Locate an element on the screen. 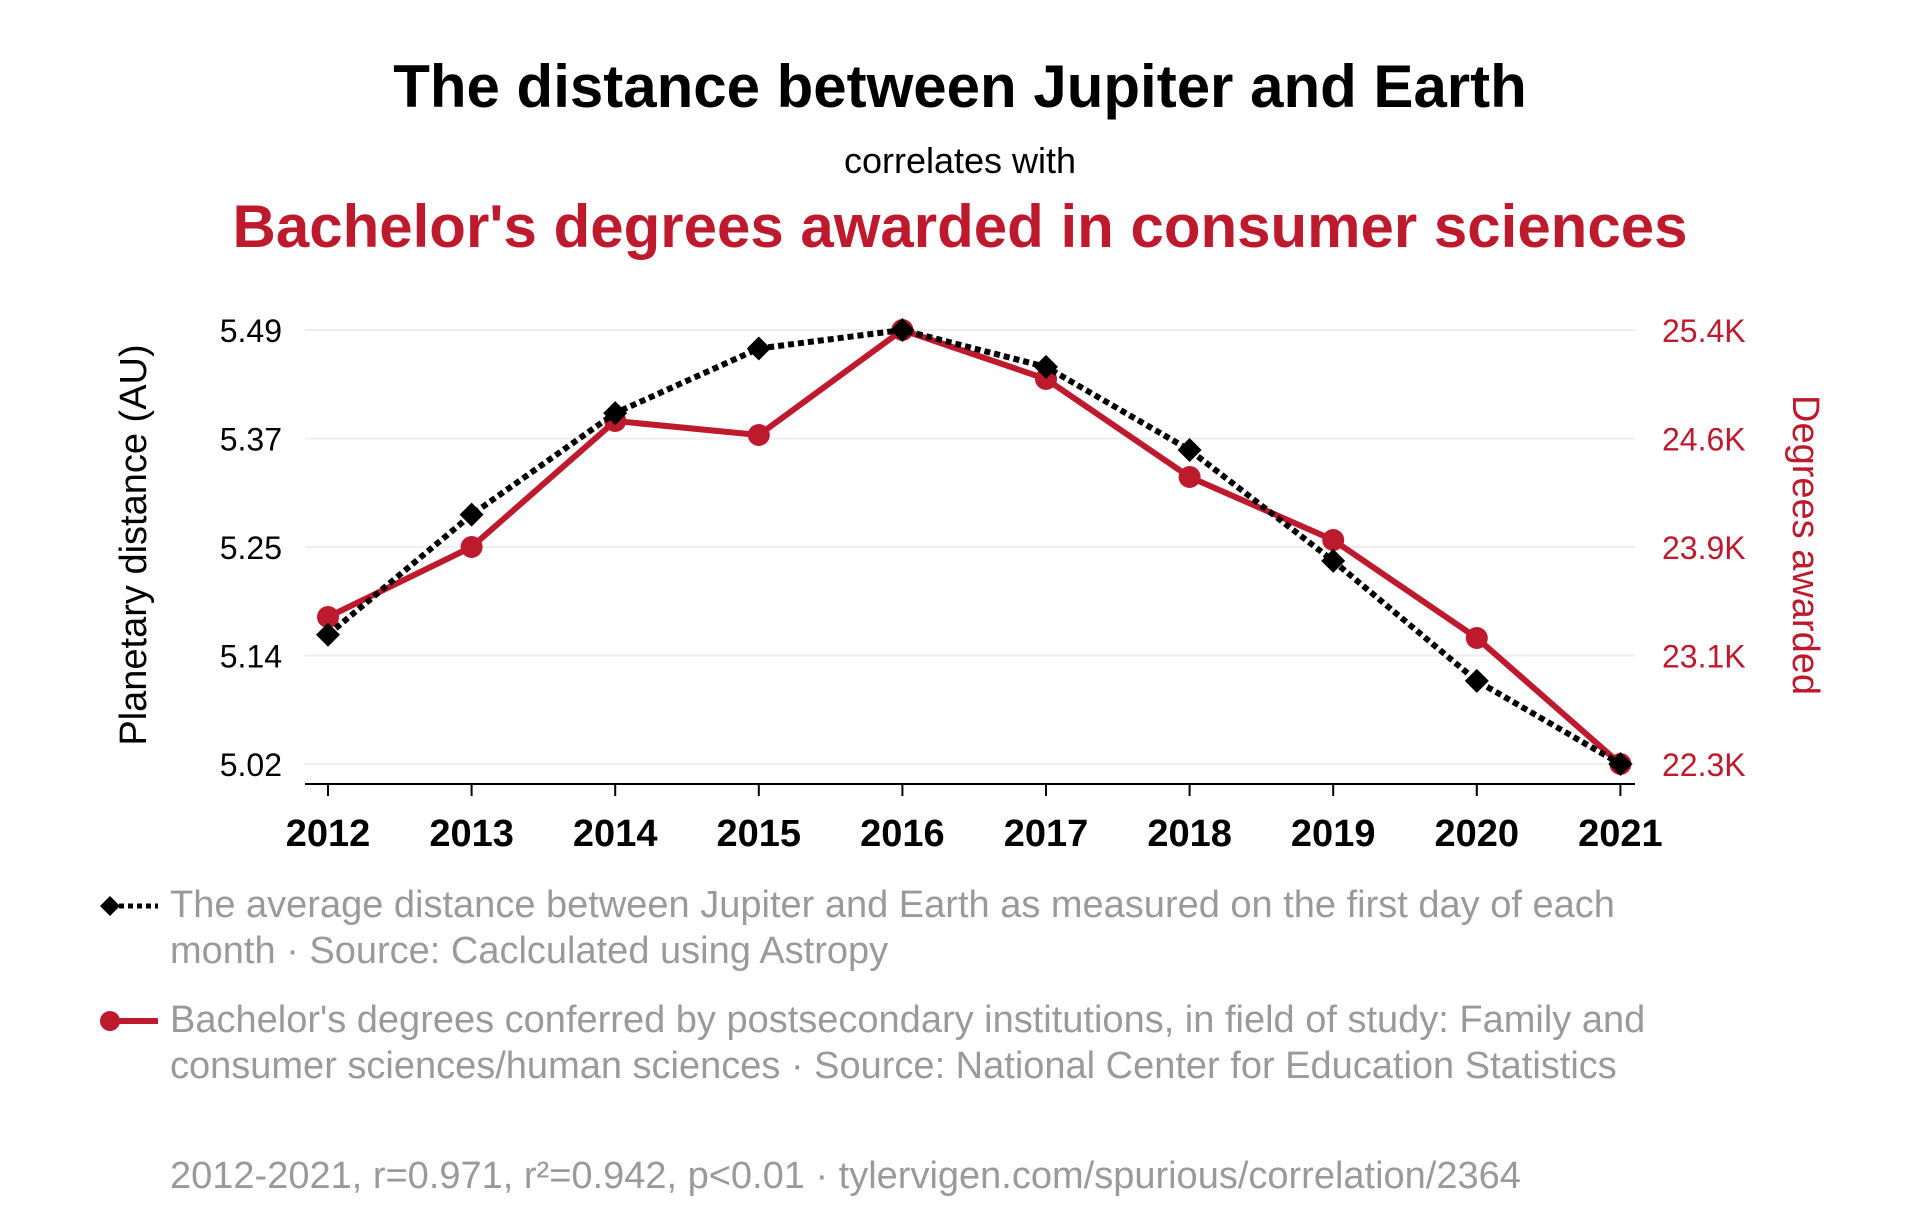 The width and height of the screenshot is (1920, 1232). legend-key-diamond-dotted-icon is located at coordinates (129, 906).